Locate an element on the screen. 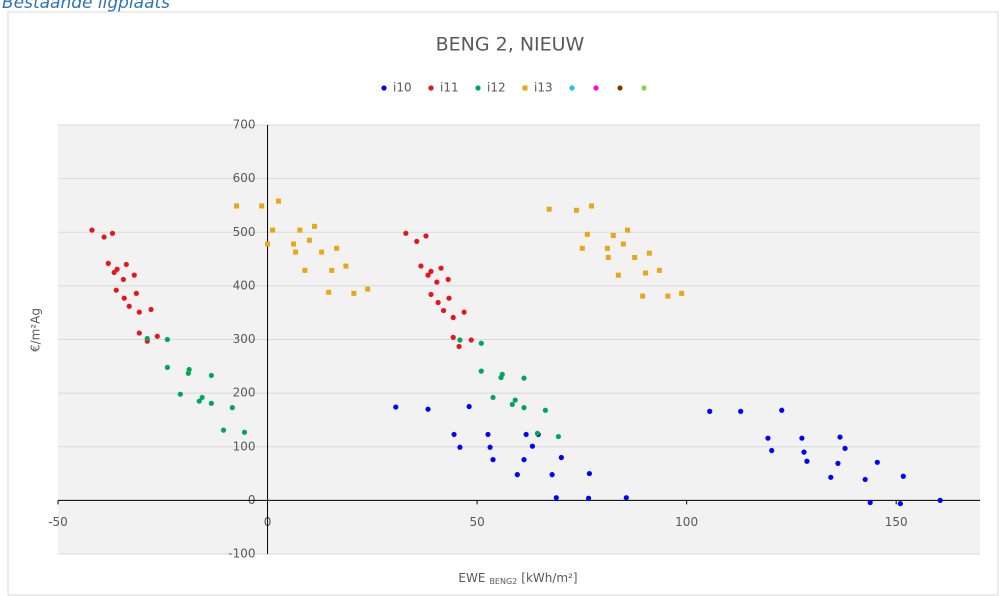 The height and width of the screenshot is (596, 999). y-tick-label: 400 is located at coordinates (244, 285).